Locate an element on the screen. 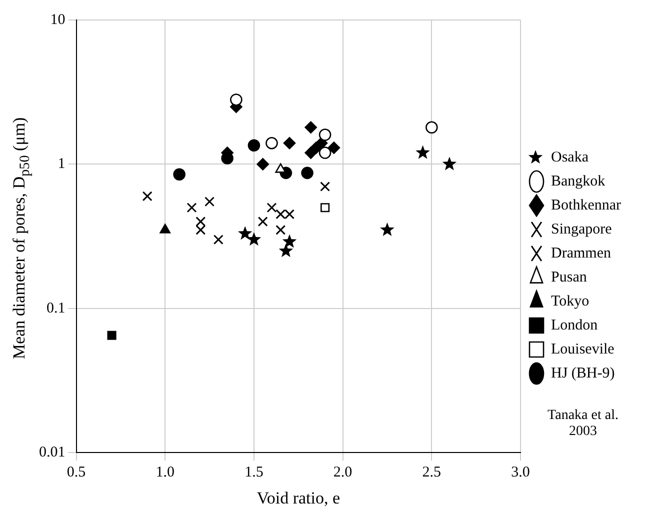 The width and height of the screenshot is (647, 523). y-tick-label: 1 is located at coordinates (62, 164).